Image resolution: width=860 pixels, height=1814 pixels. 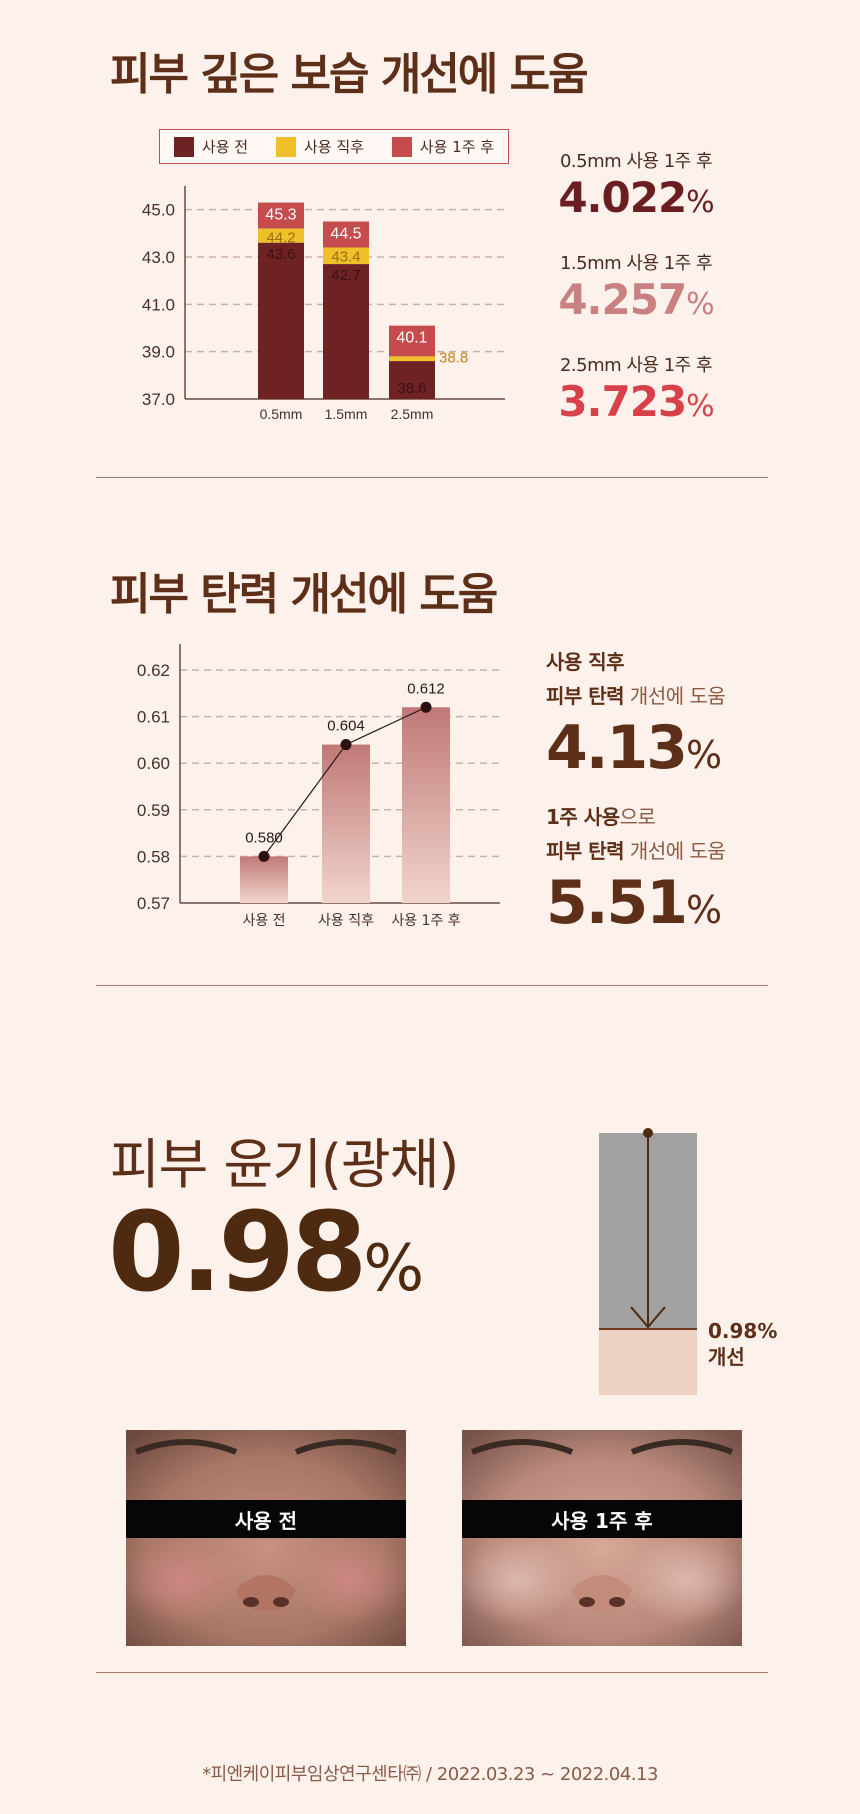 What do you see at coordinates (412, 413) in the screenshot?
I see `x-tick-label: 2.5mm` at bounding box center [412, 413].